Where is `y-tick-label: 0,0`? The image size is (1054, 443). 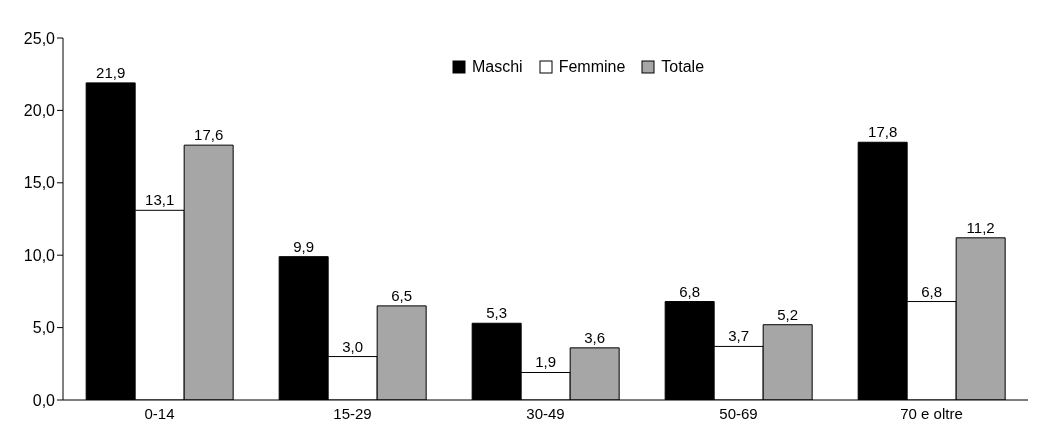
y-tick-label: 0,0 is located at coordinates (44, 400).